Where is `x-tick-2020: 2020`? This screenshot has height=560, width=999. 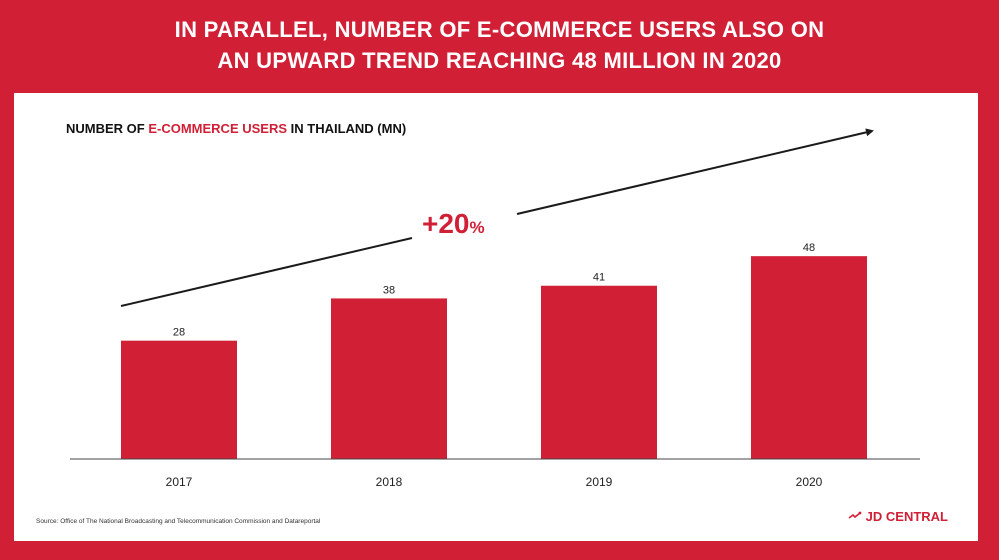 x-tick-2020: 2020 is located at coordinates (809, 482).